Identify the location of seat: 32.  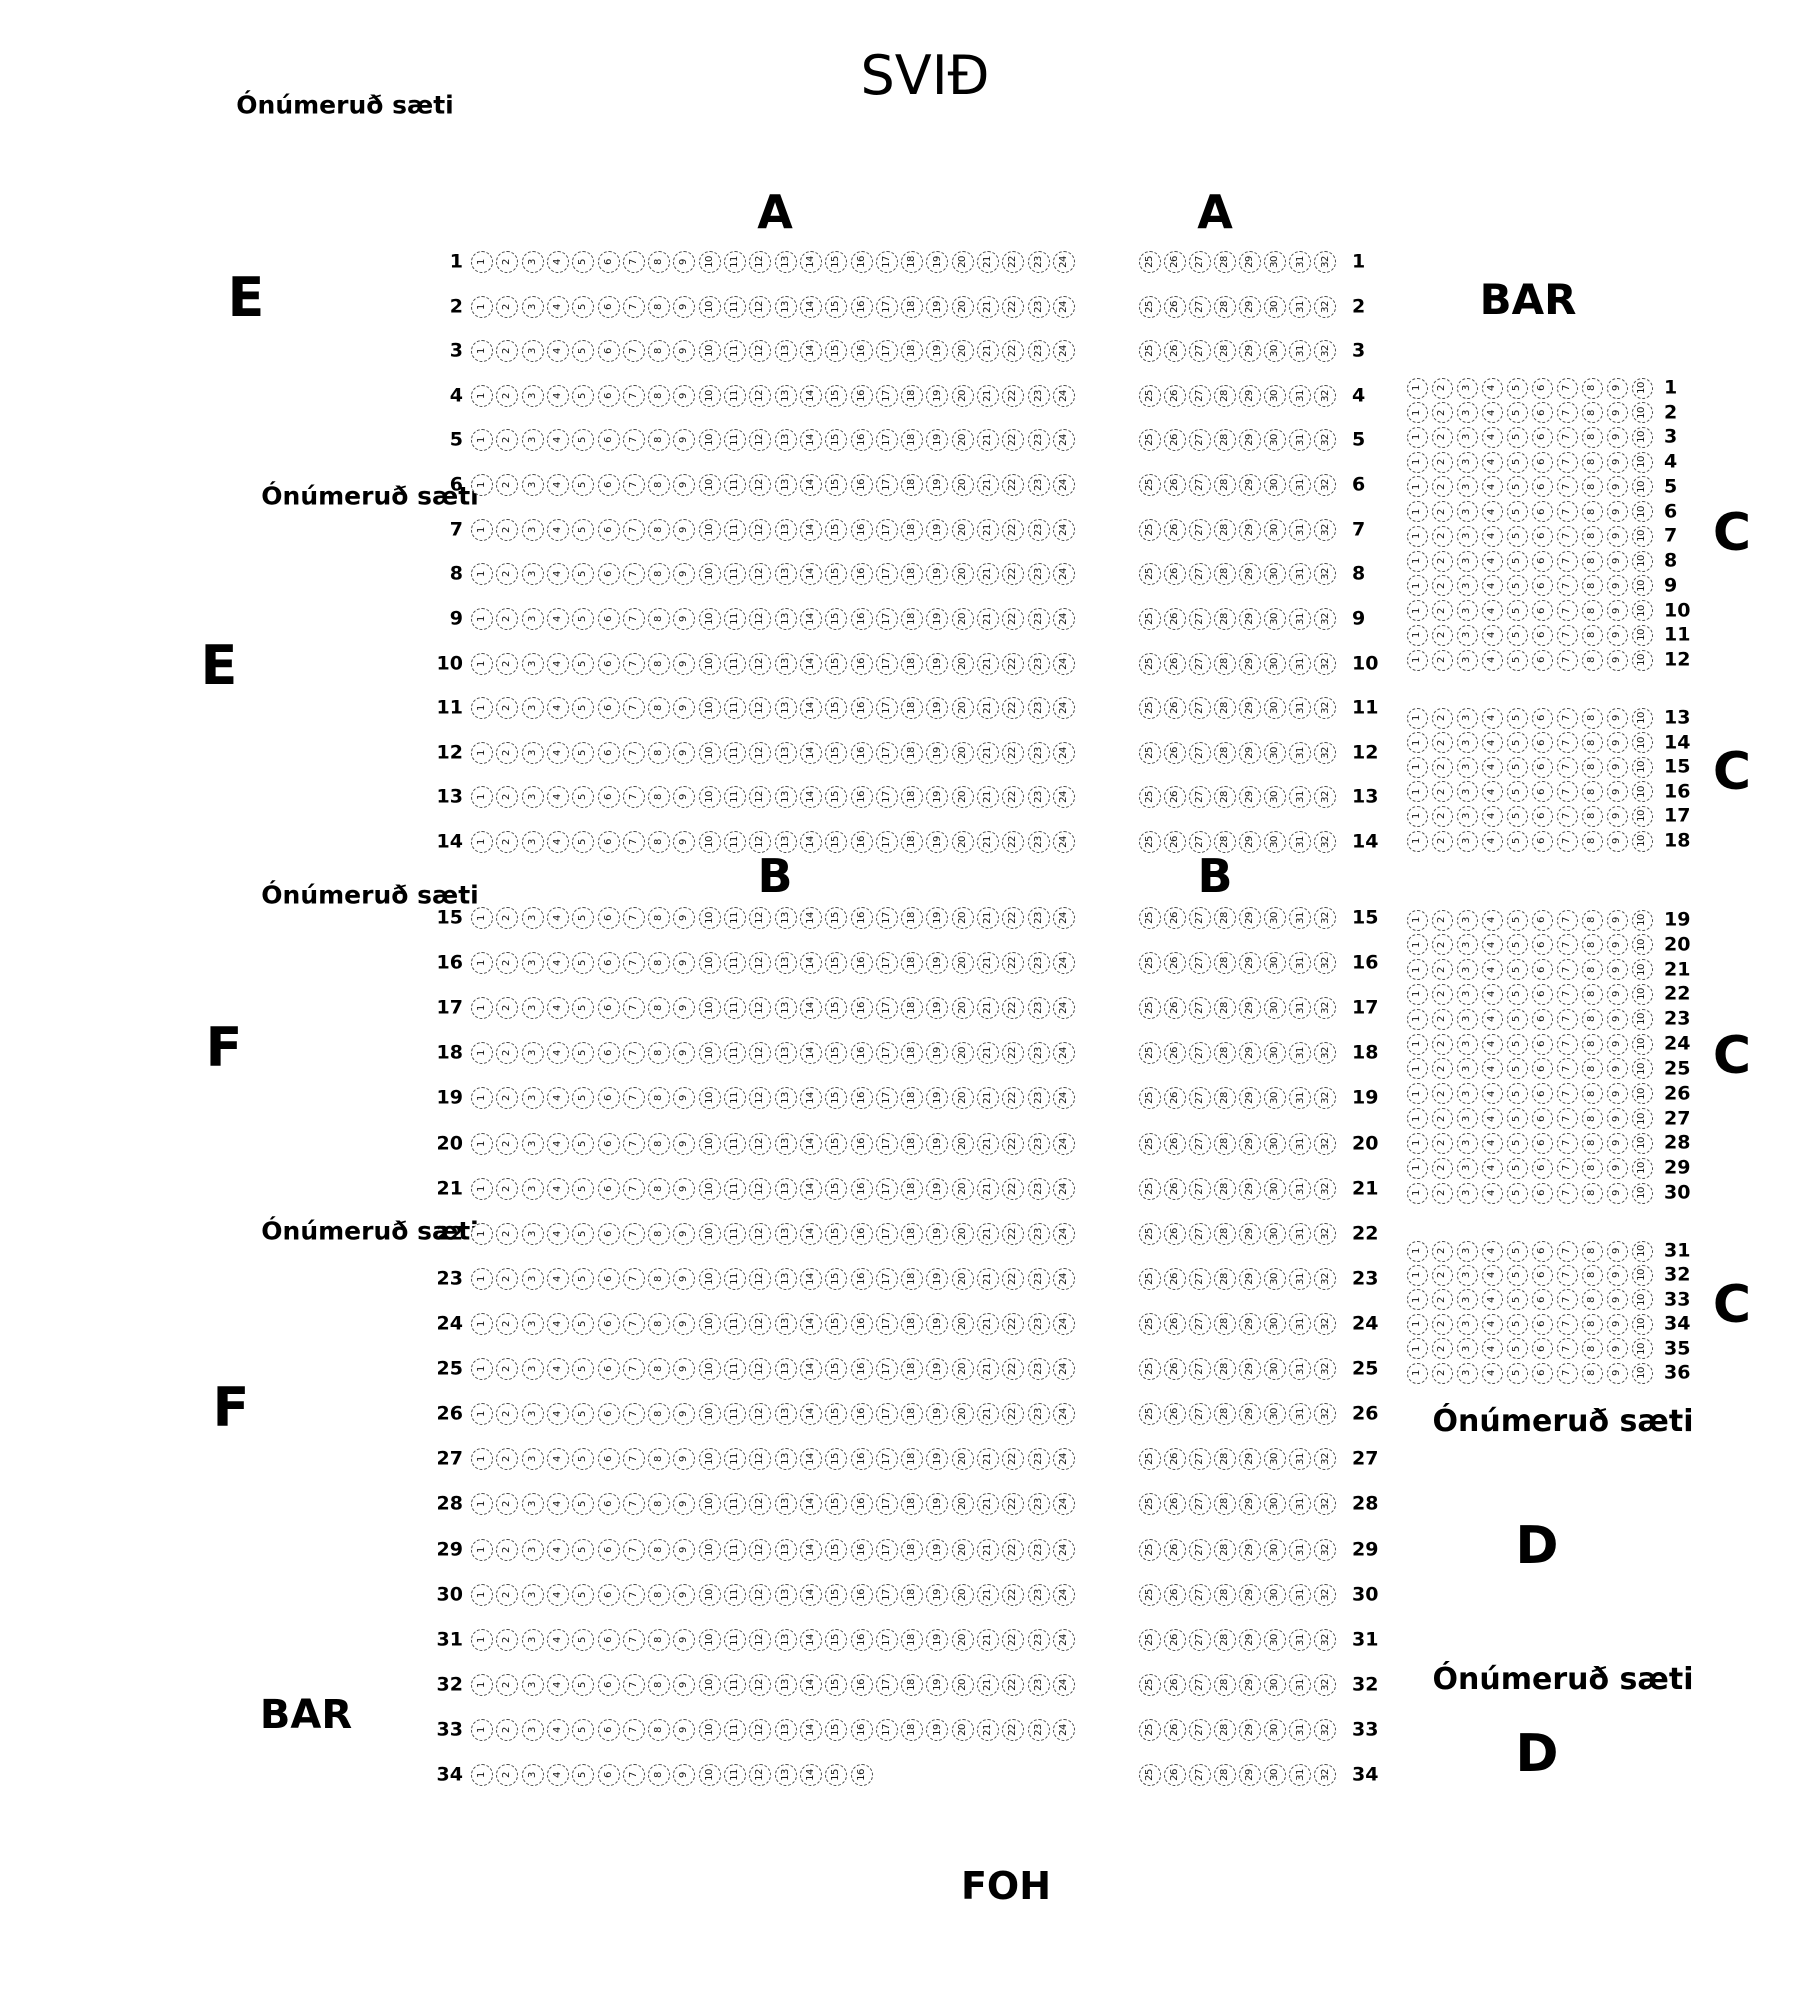
(1325, 1639).